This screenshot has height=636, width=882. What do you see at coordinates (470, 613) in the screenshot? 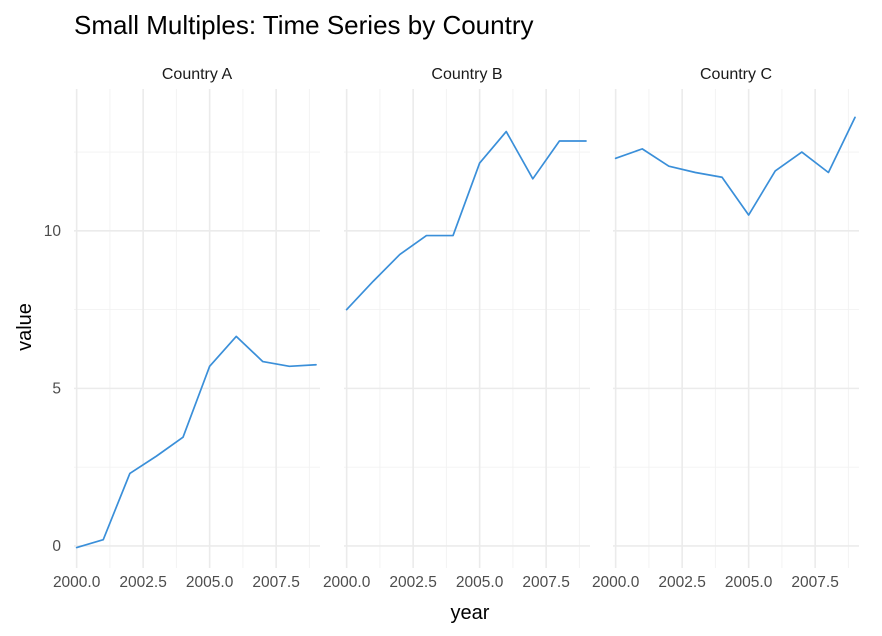
I see `x-axis-title: year` at bounding box center [470, 613].